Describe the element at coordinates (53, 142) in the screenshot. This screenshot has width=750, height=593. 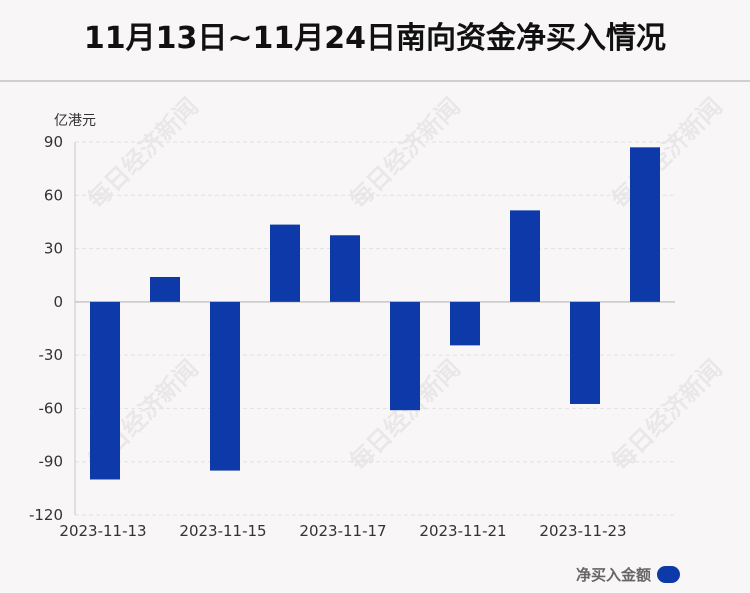
I see `y-tick-label: 90` at that location.